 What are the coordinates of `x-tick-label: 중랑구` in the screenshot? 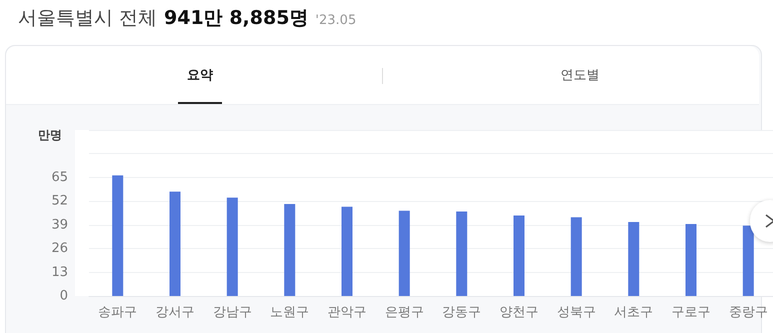 It's located at (748, 312).